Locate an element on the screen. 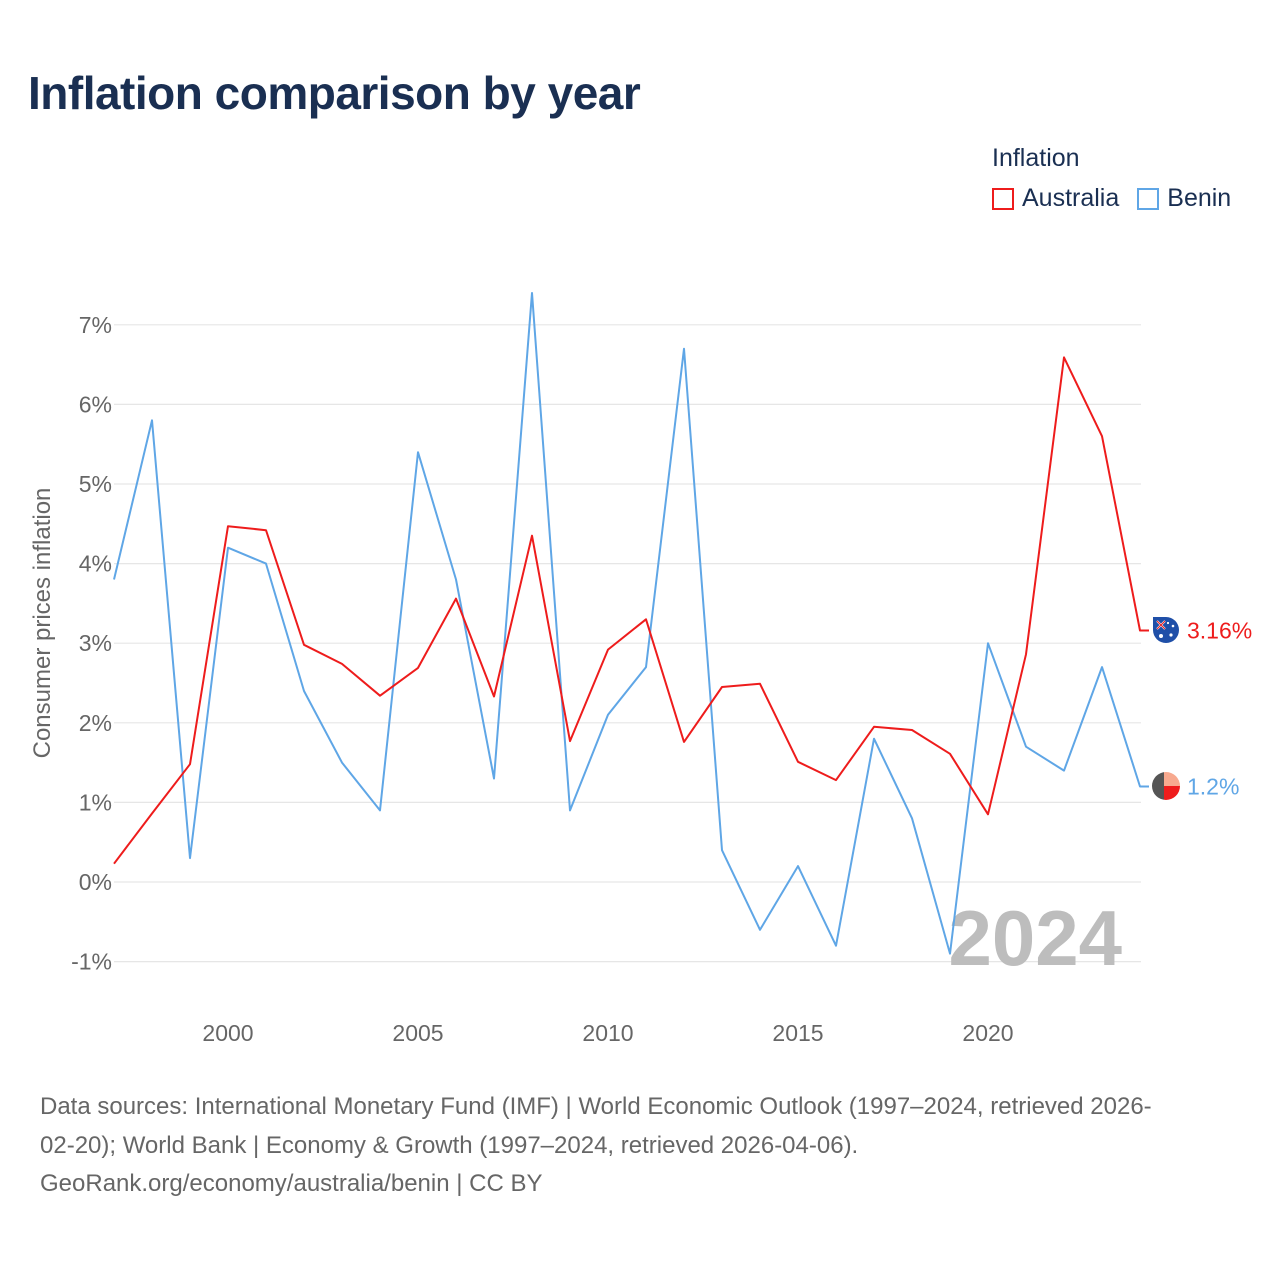 The width and height of the screenshot is (1280, 1280). x-tick-label: 2005 is located at coordinates (417, 1033).